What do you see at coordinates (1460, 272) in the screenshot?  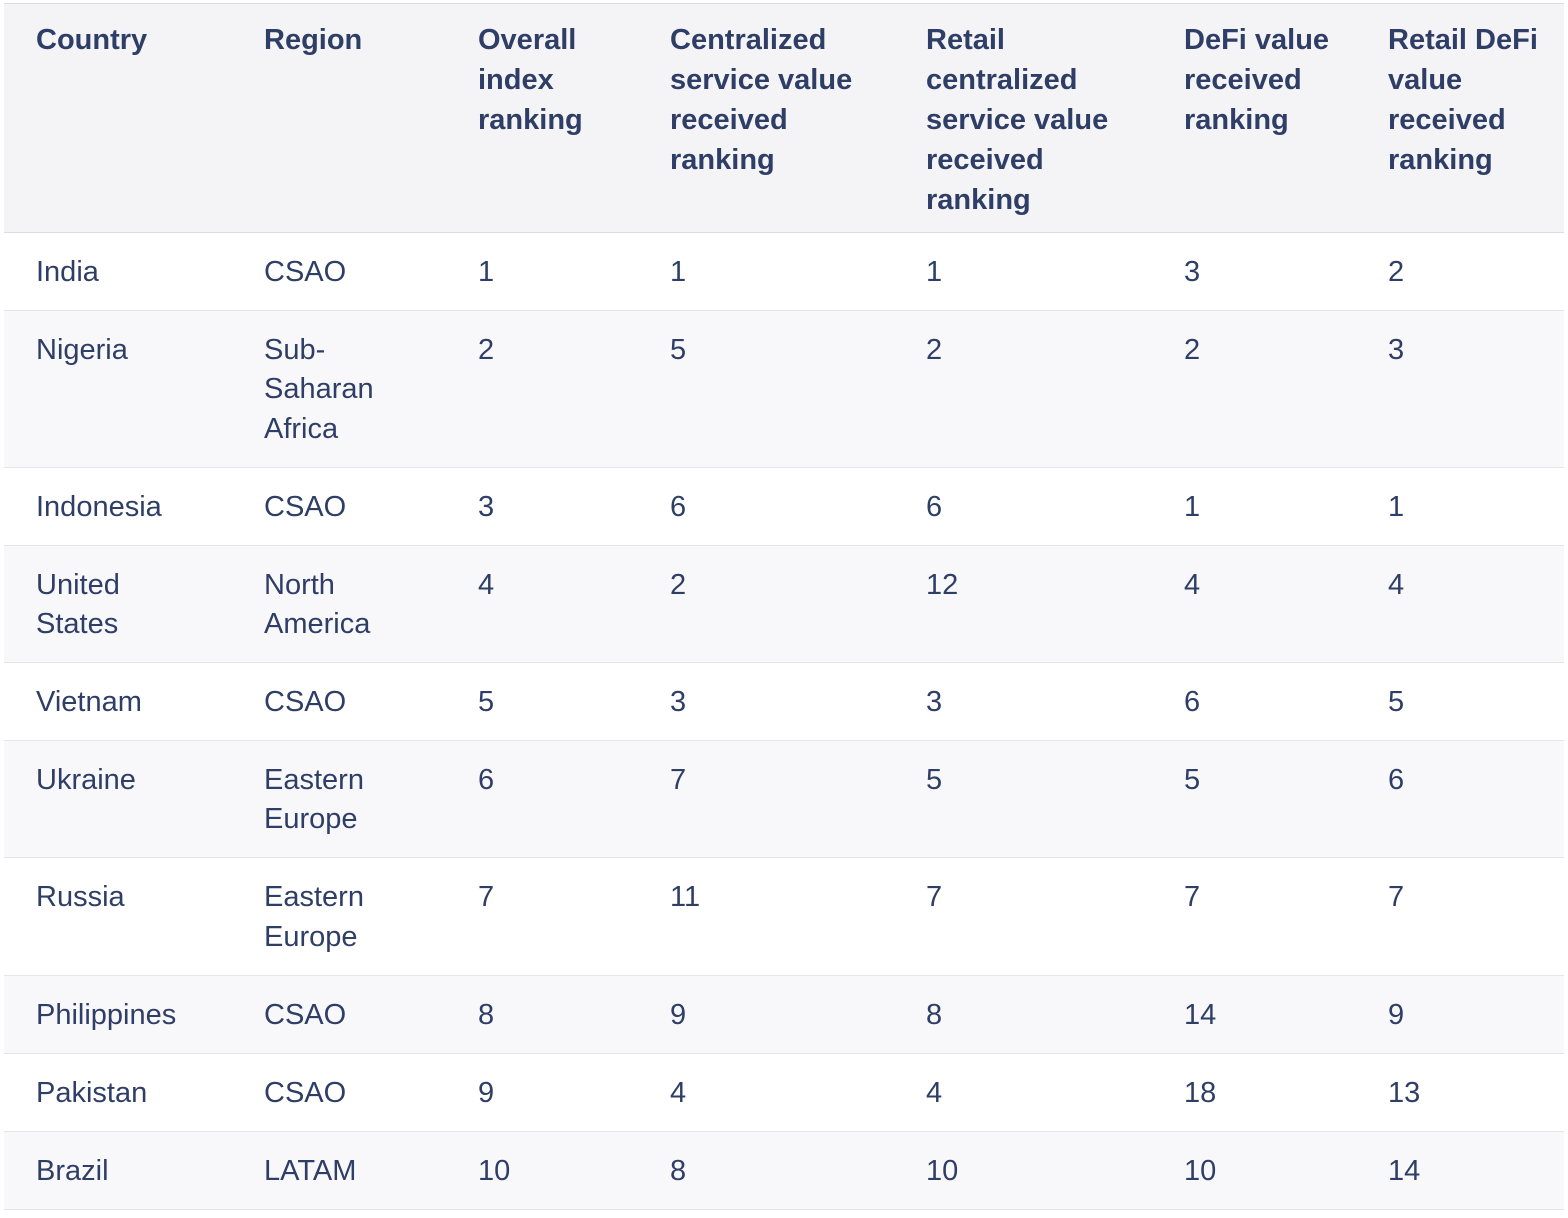 I see `retail-defi-rank-cell: 2` at bounding box center [1460, 272].